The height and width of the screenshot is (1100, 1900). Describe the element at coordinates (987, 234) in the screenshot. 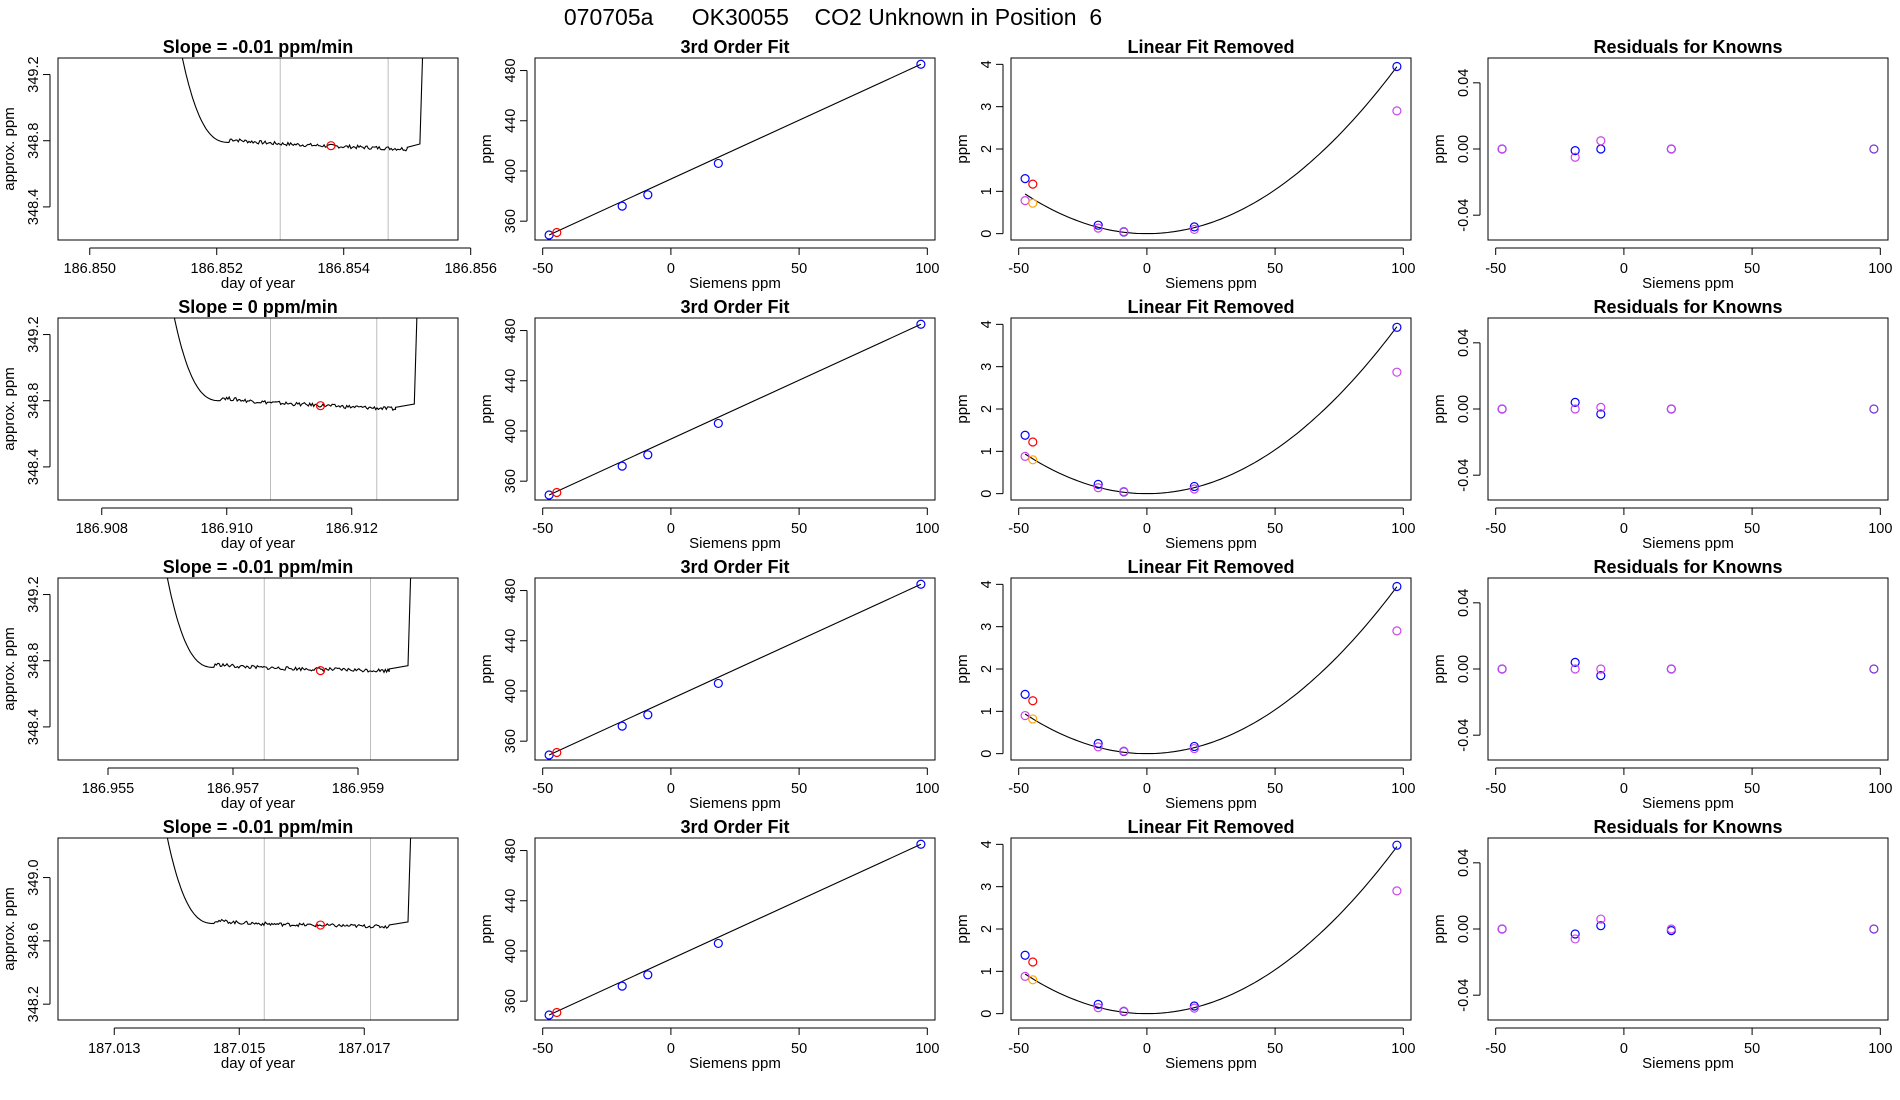

I see `y-tick-label: 0` at that location.